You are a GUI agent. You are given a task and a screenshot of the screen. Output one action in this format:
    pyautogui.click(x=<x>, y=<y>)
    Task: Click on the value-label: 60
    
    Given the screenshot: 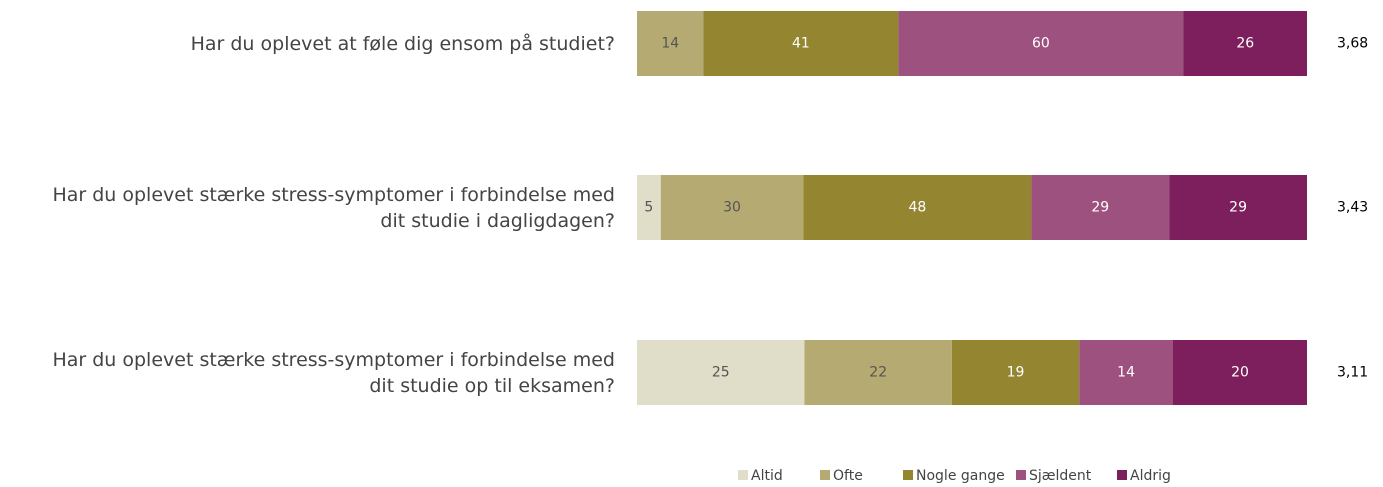 What is the action you would take?
    pyautogui.click(x=1041, y=44)
    